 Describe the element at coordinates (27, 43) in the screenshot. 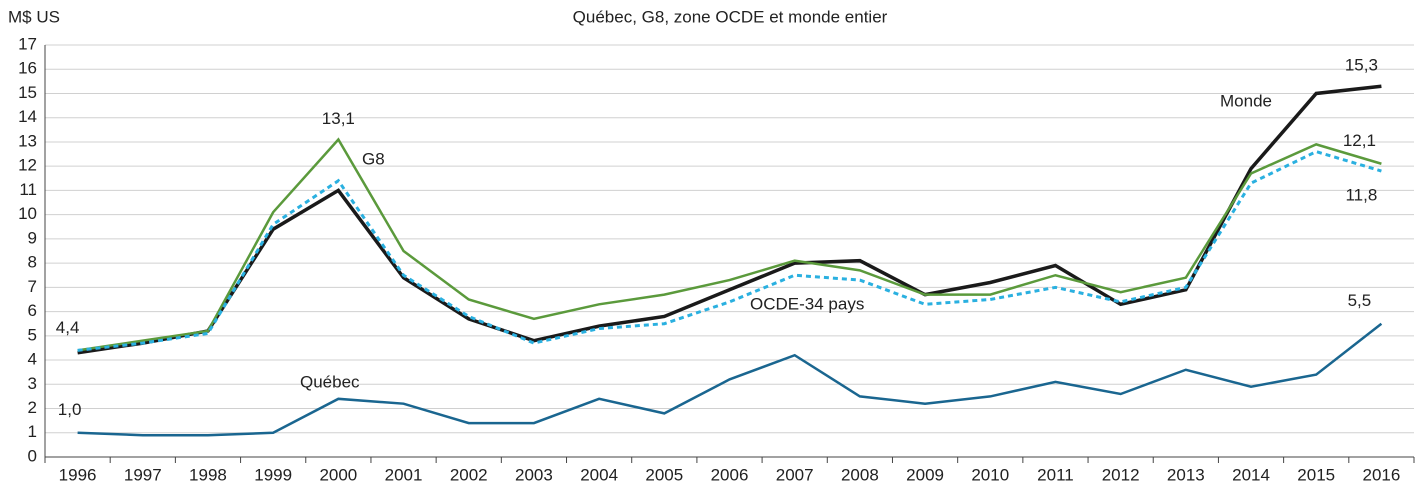

I see `y-tick-label: 17` at that location.